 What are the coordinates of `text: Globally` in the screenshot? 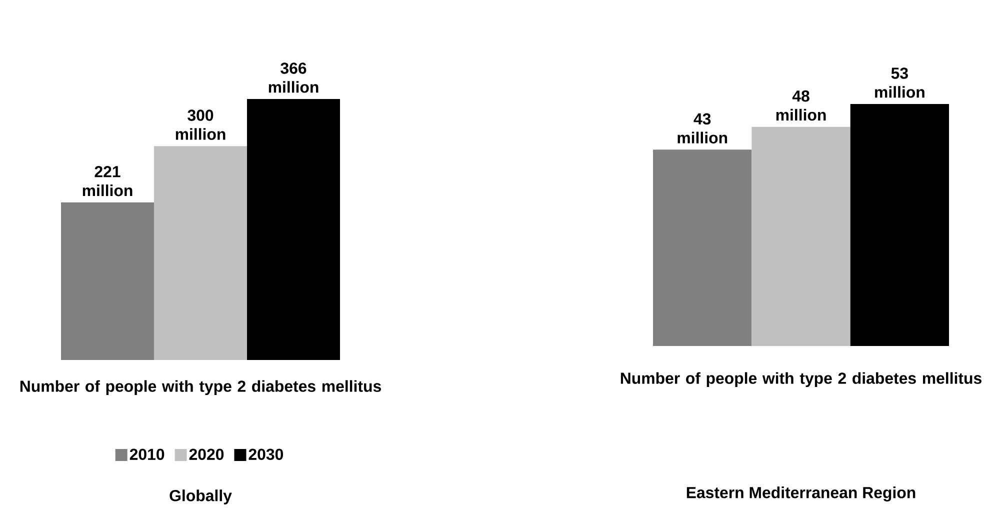 It's located at (201, 497).